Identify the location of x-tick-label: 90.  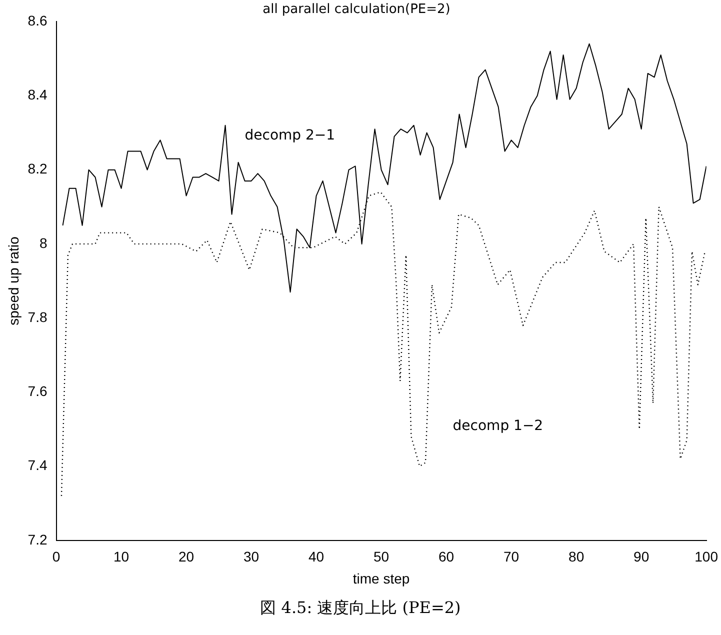
(642, 556).